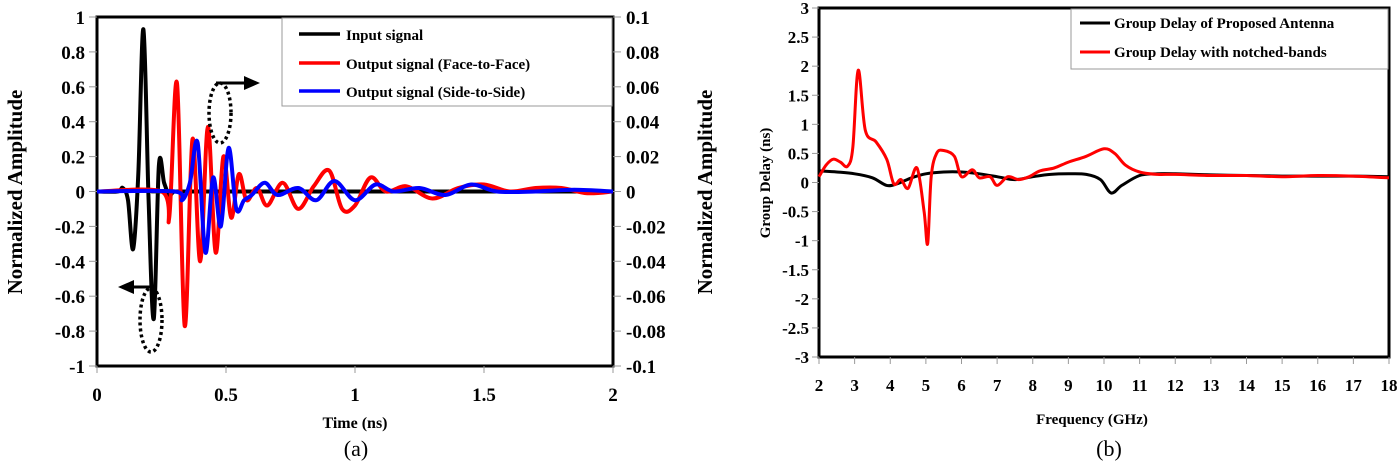  What do you see at coordinates (355, 196) in the screenshot?
I see `series-line` at bounding box center [355, 196].